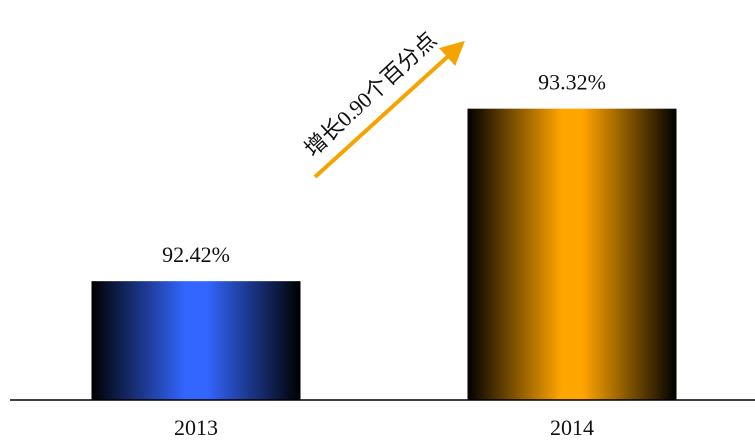 The width and height of the screenshot is (755, 442). I want to click on x-tick-label: 2014, so click(572, 427).